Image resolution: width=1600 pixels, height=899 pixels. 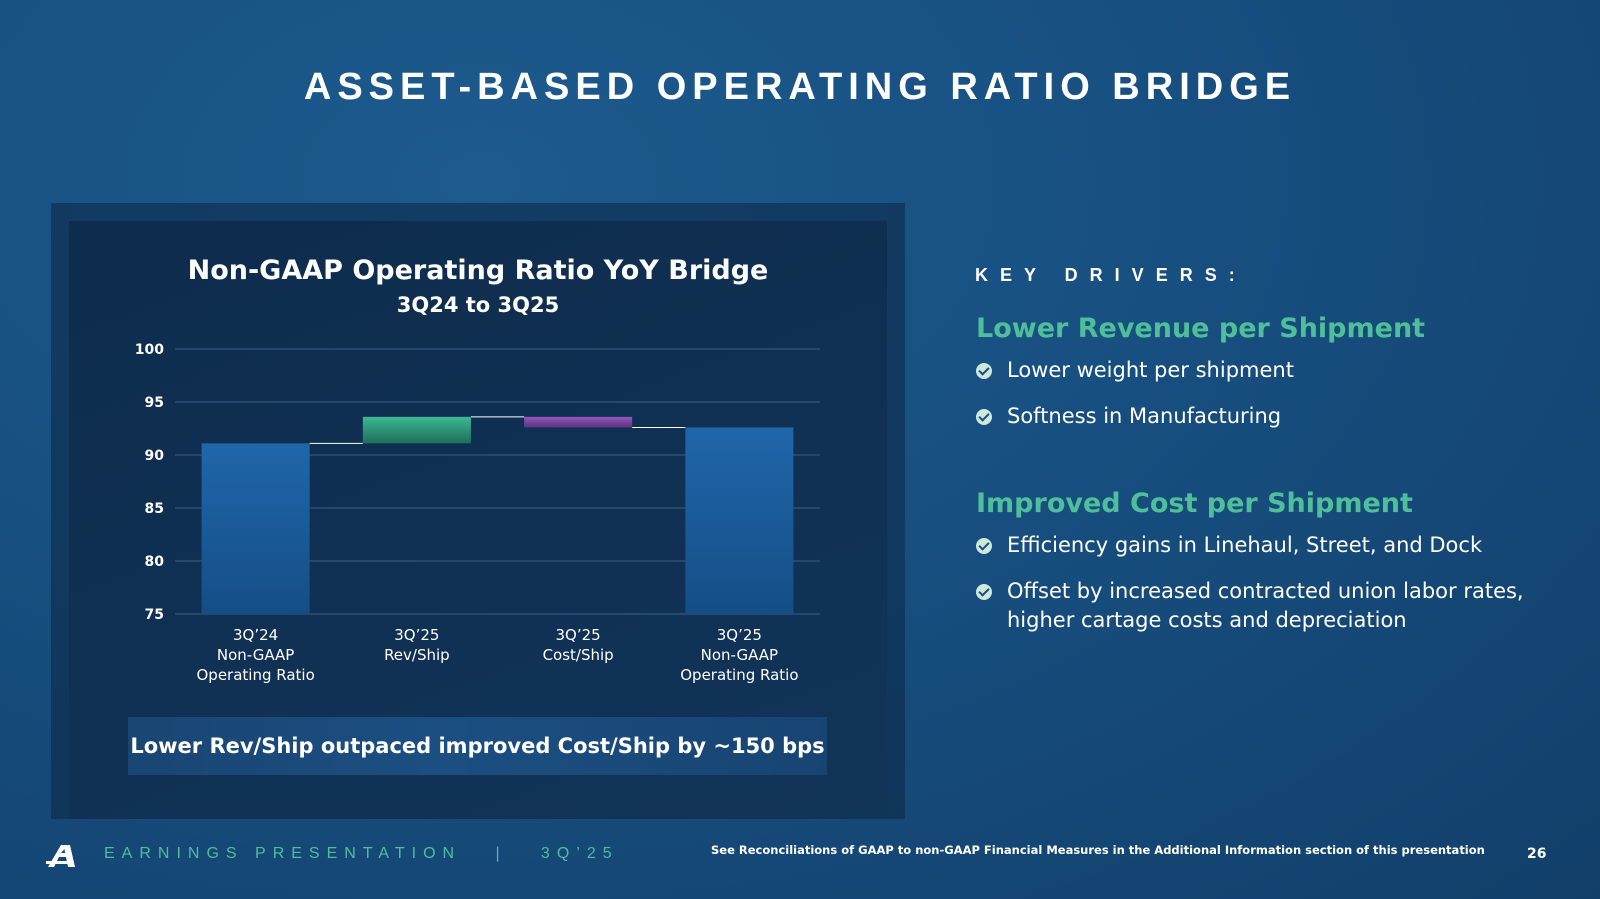 I want to click on y-tick-label: 85, so click(x=154, y=509).